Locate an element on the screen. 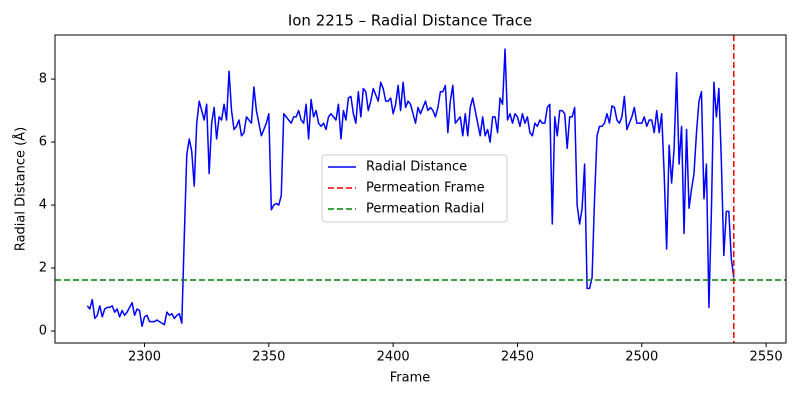 This screenshot has height=400, width=800. legend-label: Permeation Radial is located at coordinates (425, 209).